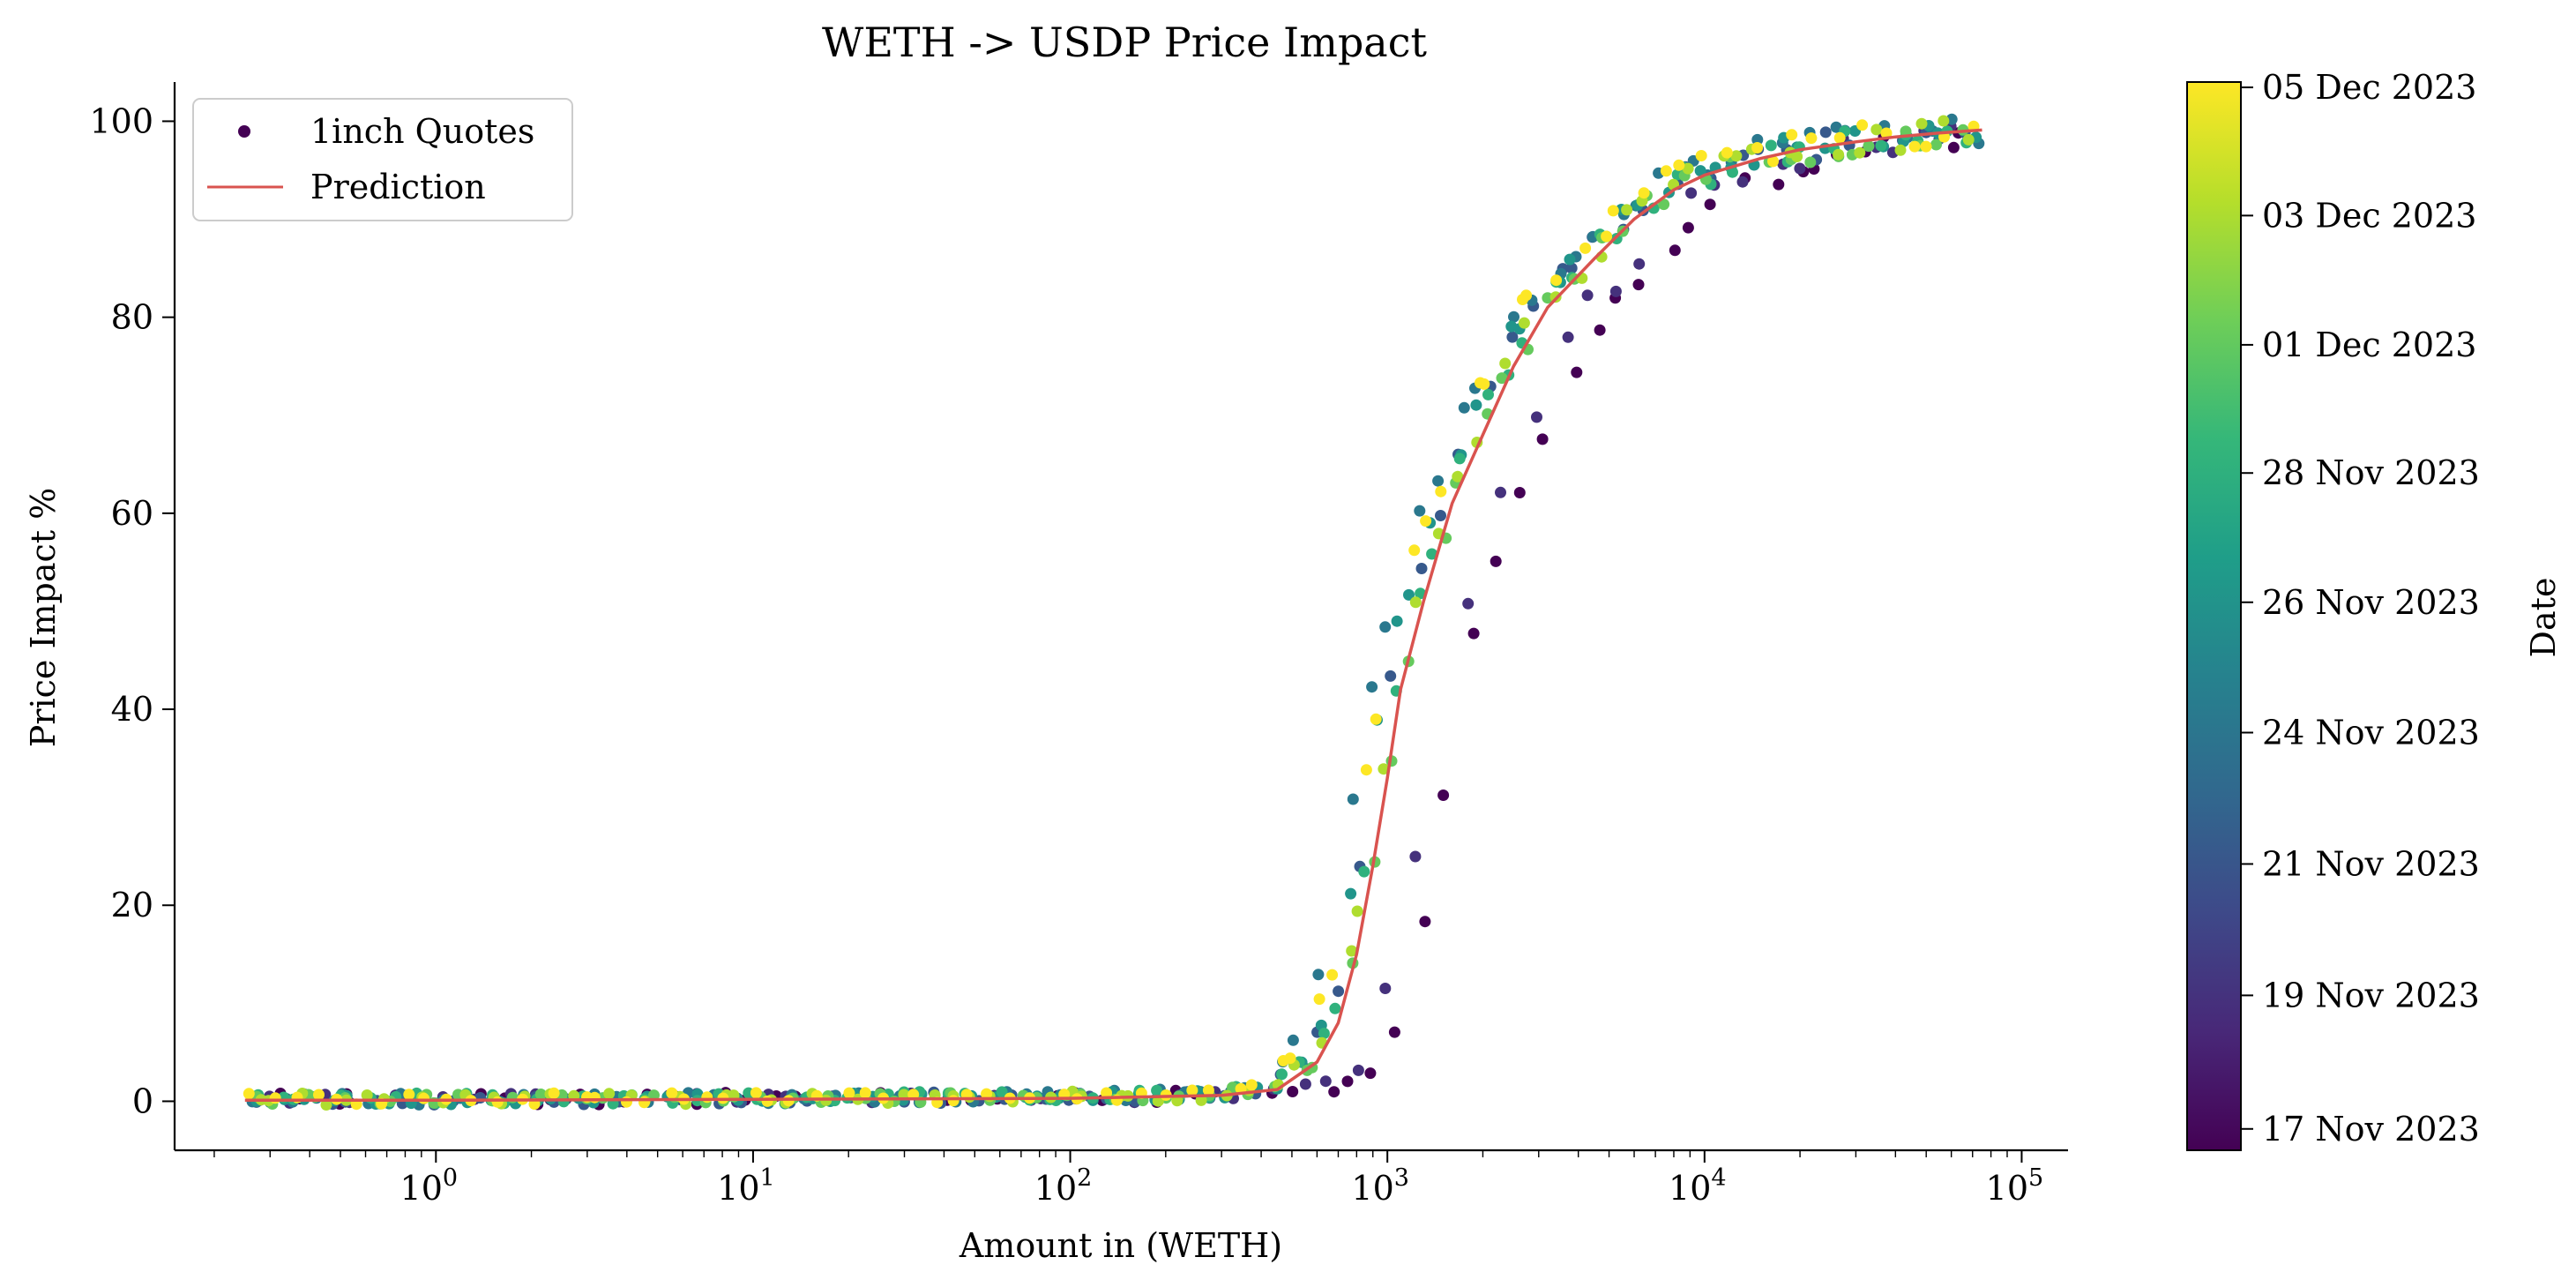 The width and height of the screenshot is (2576, 1287). Describe the element at coordinates (142, 1100) in the screenshot. I see `y-tick-label: 0` at that location.